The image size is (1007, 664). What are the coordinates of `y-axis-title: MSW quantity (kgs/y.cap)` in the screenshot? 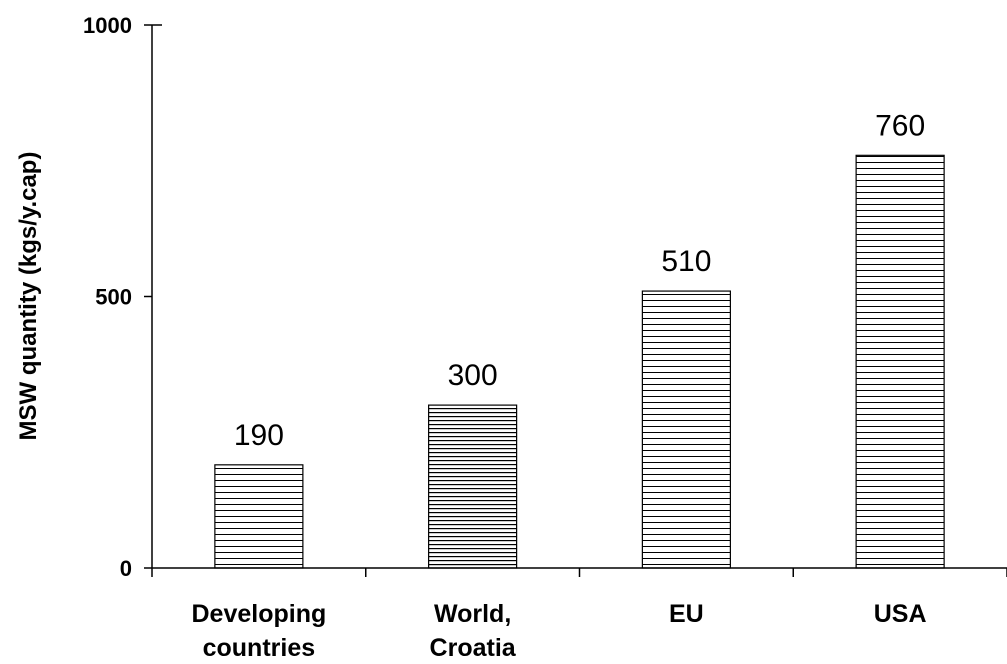 It's located at (28, 296).